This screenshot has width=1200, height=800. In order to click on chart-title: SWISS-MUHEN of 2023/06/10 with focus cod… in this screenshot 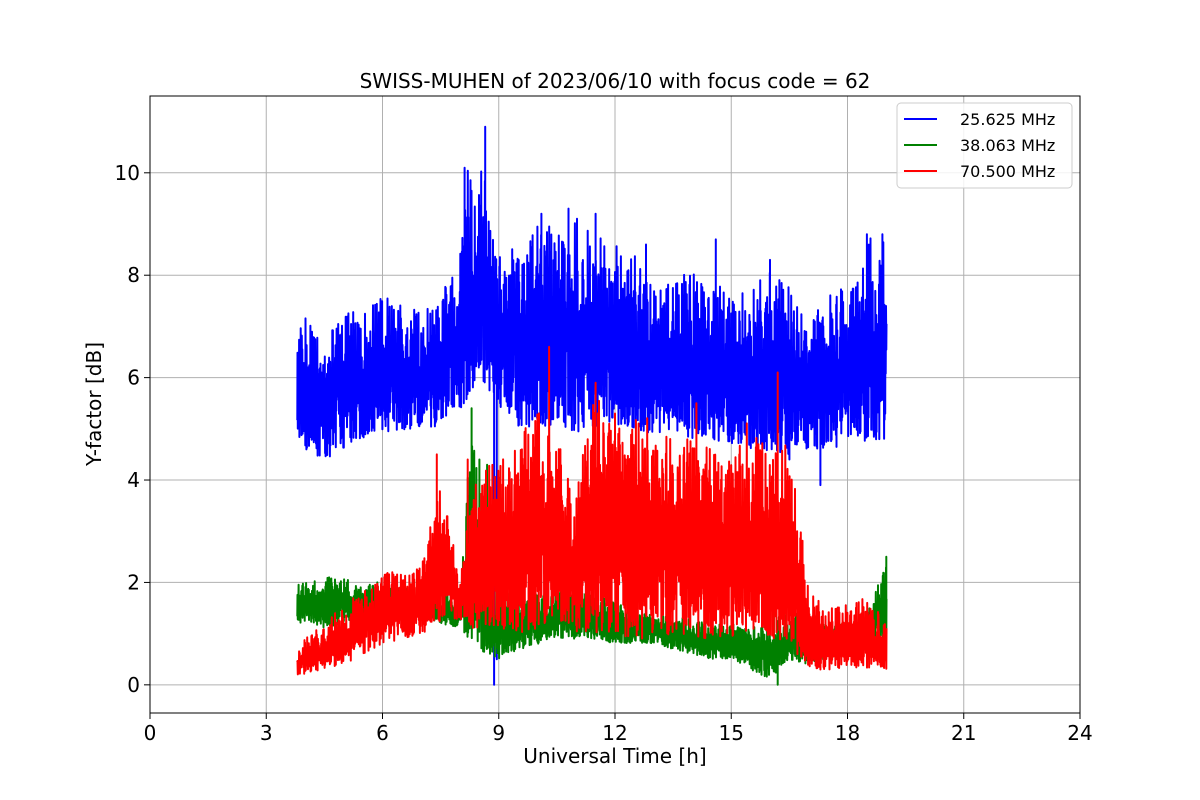, I will do `click(615, 81)`.